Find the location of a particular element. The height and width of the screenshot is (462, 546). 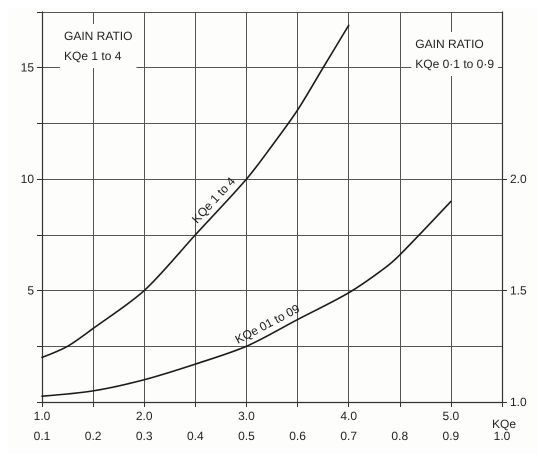

x-tick-label: 0.2 is located at coordinates (93, 436).